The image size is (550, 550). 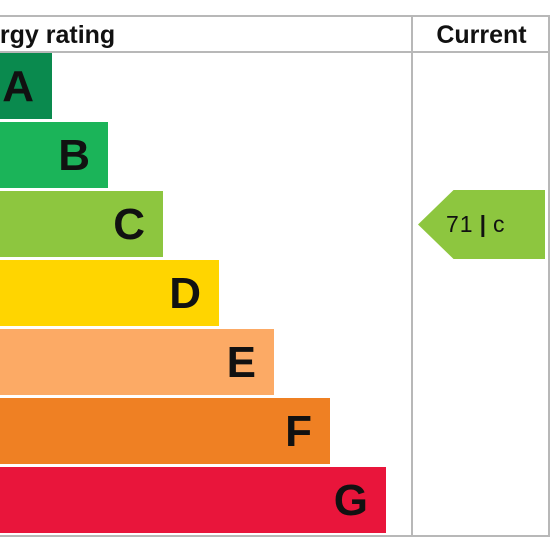 I want to click on energy-rating-header: ergy rating, so click(x=58, y=35).